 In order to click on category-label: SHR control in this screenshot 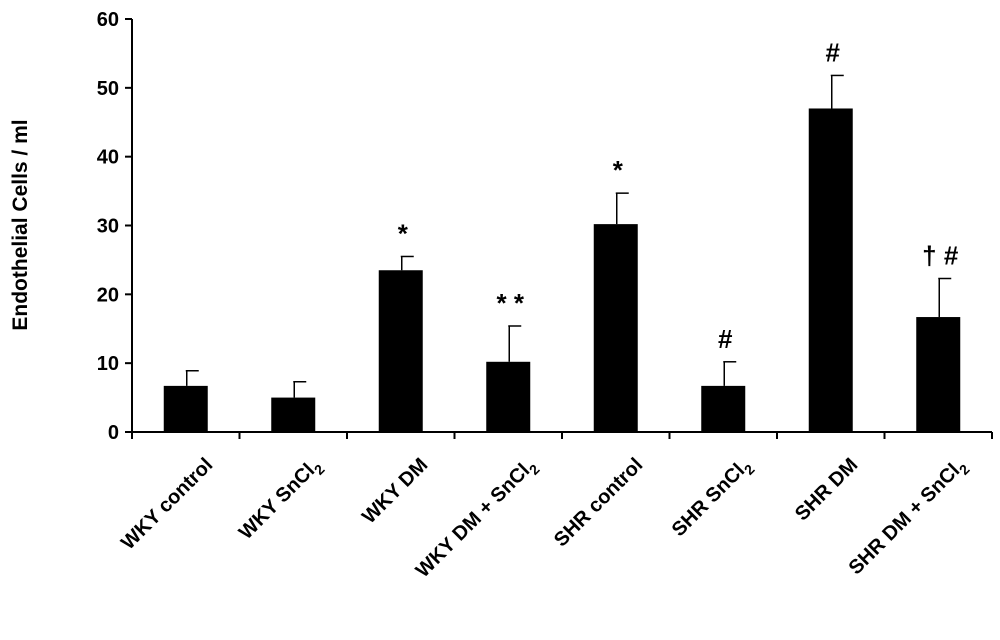, I will do `click(598, 502)`.